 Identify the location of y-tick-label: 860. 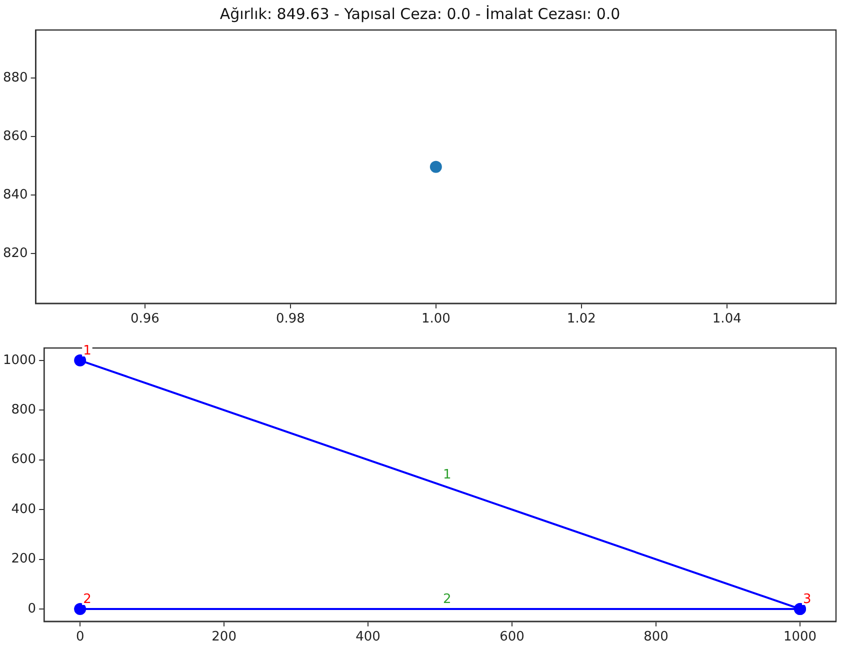
(15, 136).